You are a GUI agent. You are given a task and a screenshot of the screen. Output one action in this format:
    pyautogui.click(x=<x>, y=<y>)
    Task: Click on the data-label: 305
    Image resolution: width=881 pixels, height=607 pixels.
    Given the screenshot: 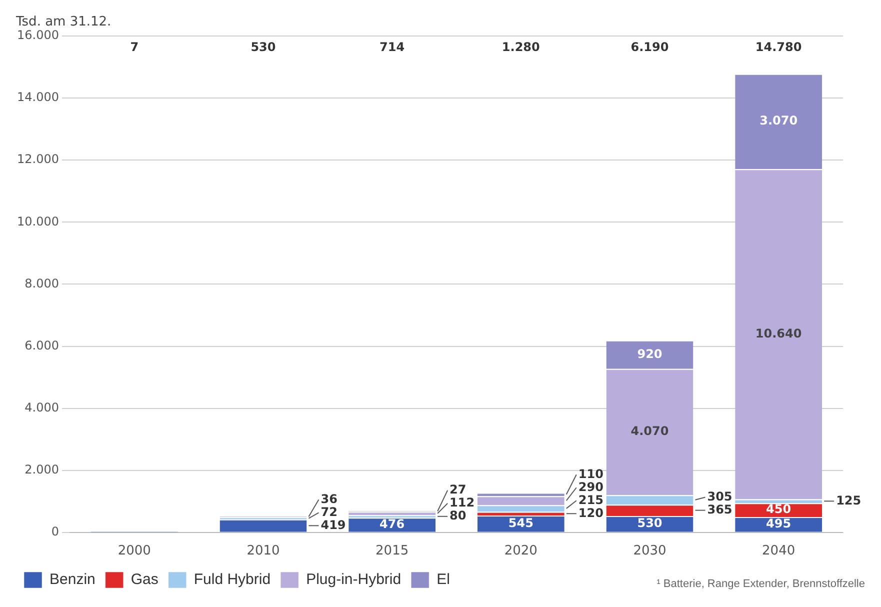 What is the action you would take?
    pyautogui.click(x=719, y=496)
    